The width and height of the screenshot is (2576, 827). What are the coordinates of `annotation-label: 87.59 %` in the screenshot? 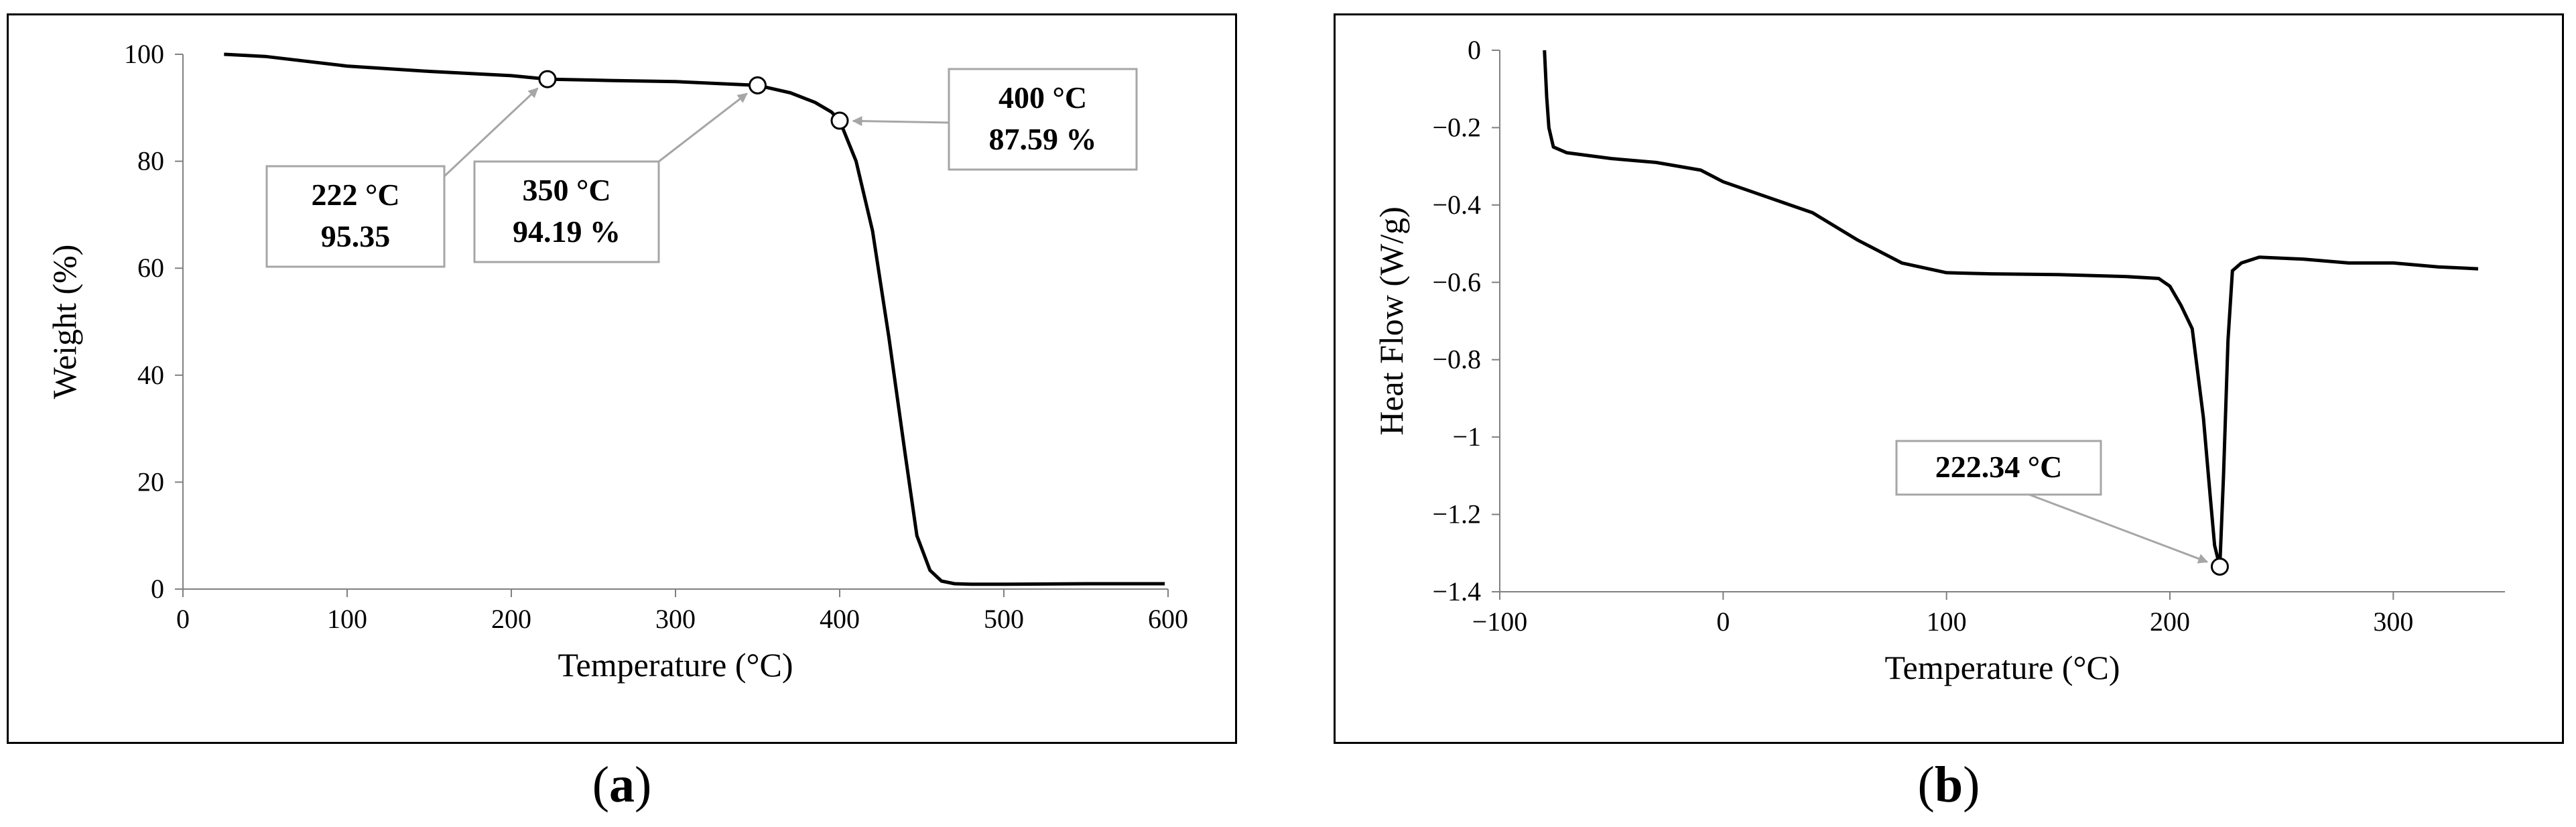 It's located at (1043, 139).